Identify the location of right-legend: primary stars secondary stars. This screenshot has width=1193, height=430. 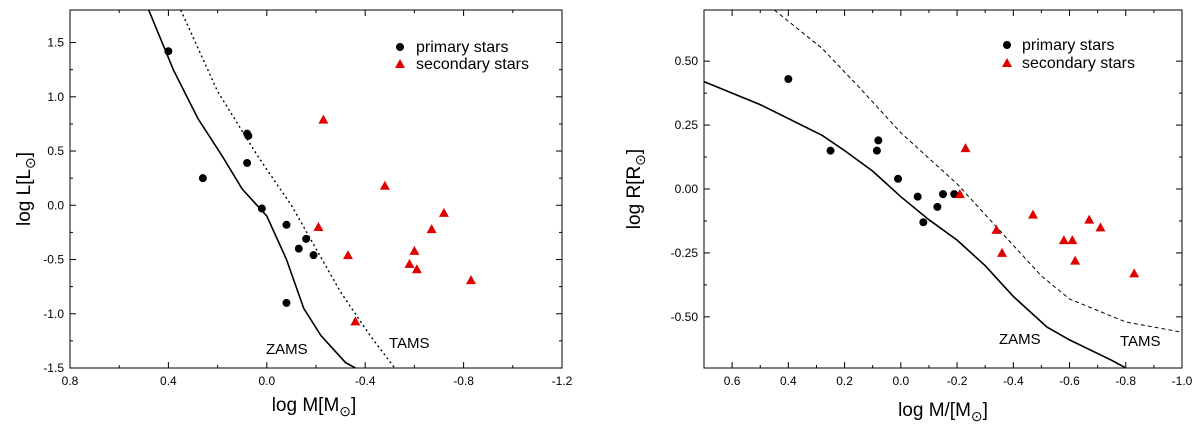
(1068, 54).